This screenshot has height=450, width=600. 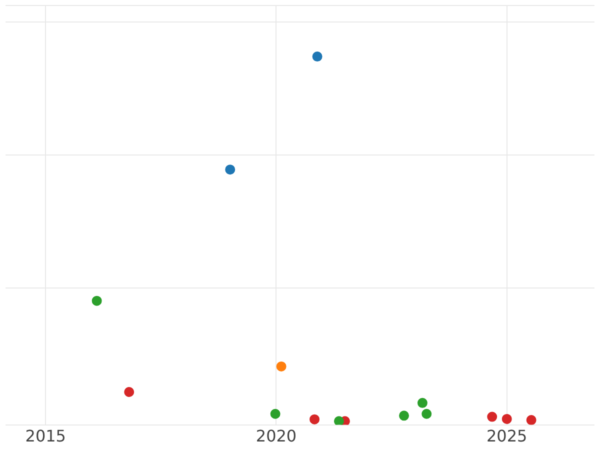 I want to click on x-tick-label: 2020, so click(x=276, y=436).